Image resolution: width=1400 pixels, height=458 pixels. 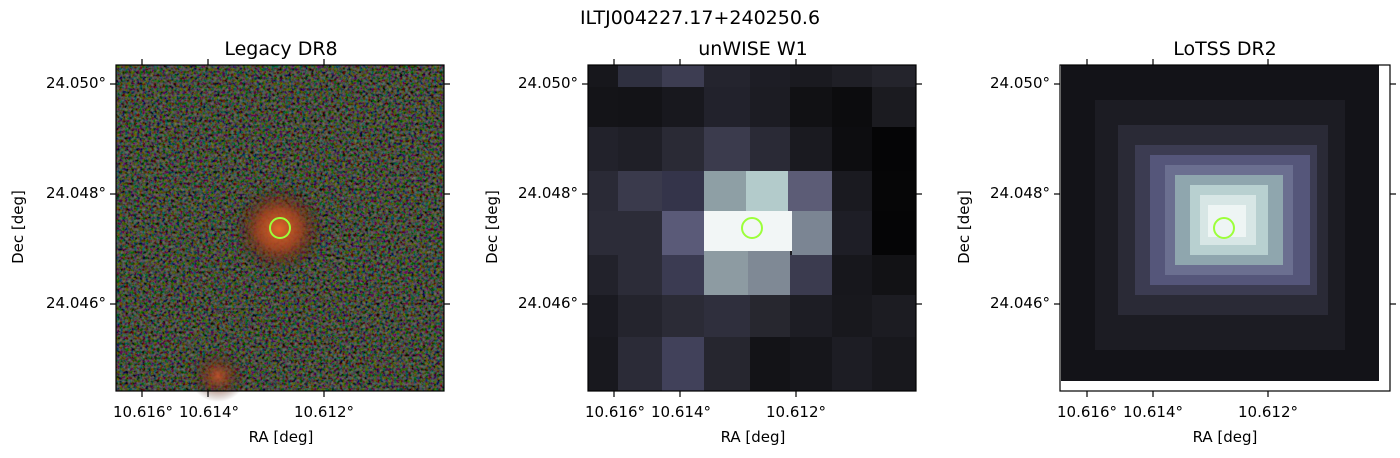 I want to click on xtick-legacy-2: 10.612°, so click(x=324, y=412).